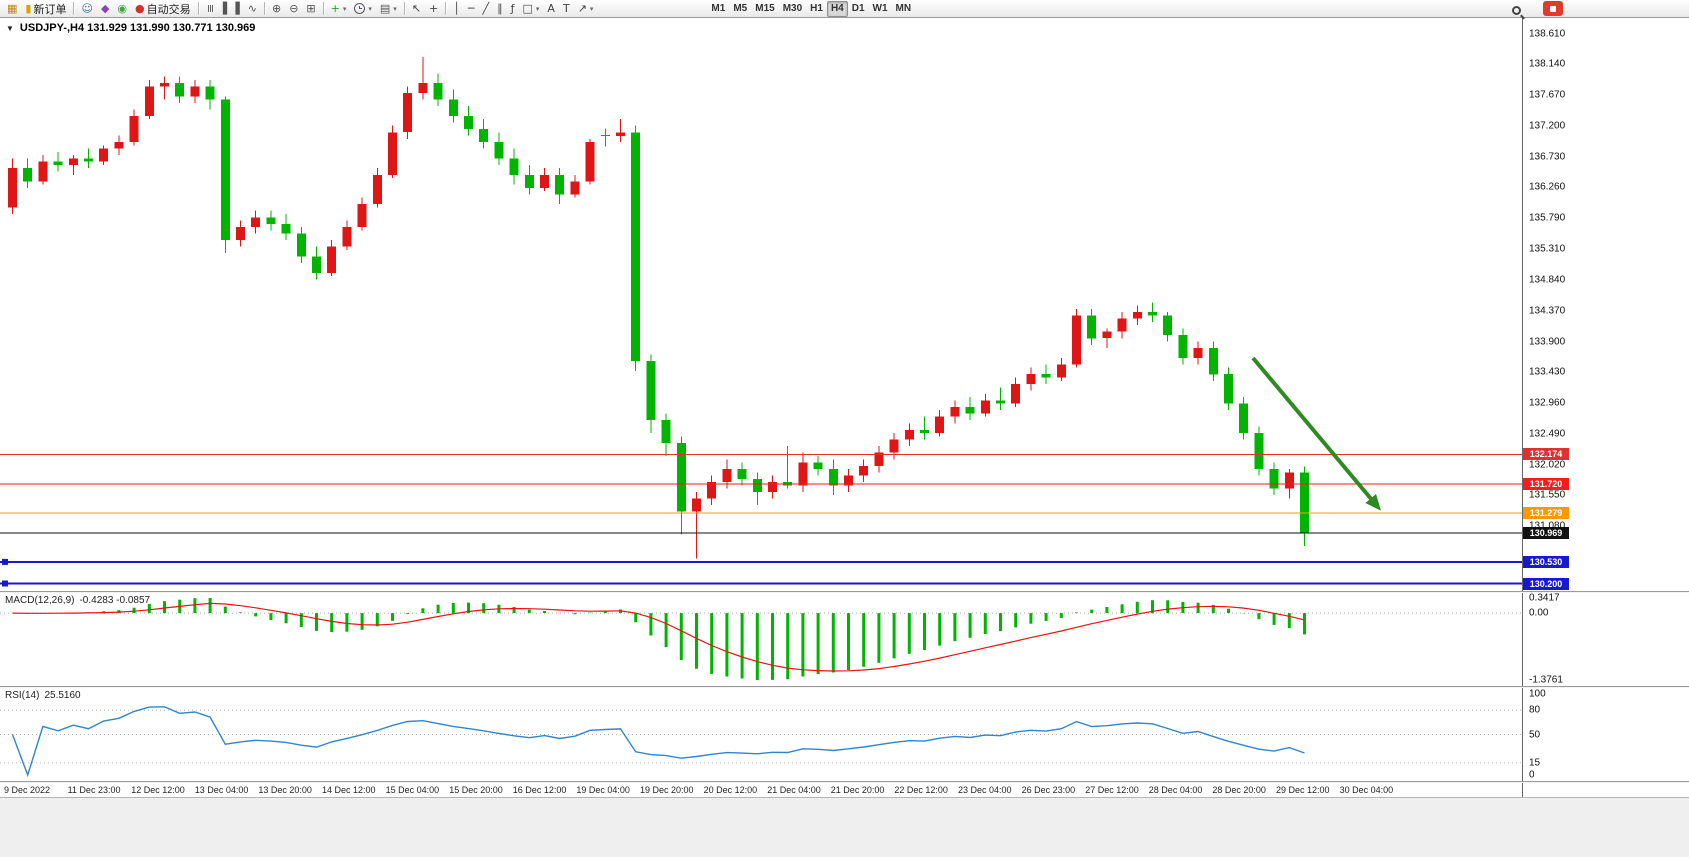 This screenshot has width=1689, height=857. I want to click on timeframe-mn-button-label: MN, so click(903, 8).